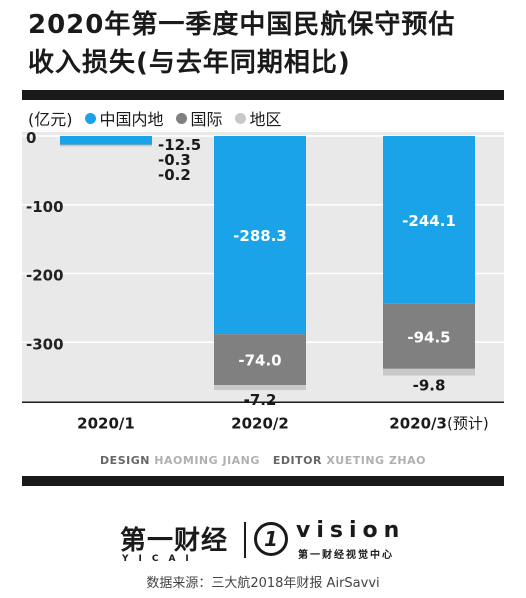  I want to click on x-tick-label: 2020/1, so click(106, 423).